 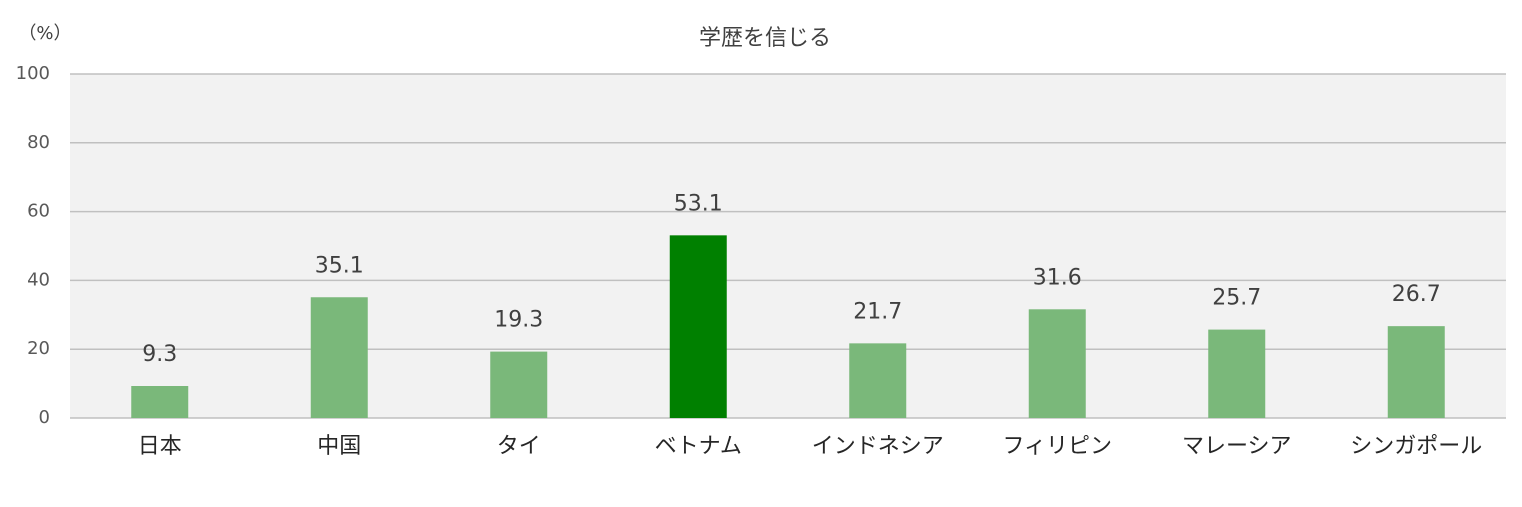 I want to click on x-tick-label: ベトナム, so click(x=698, y=446).